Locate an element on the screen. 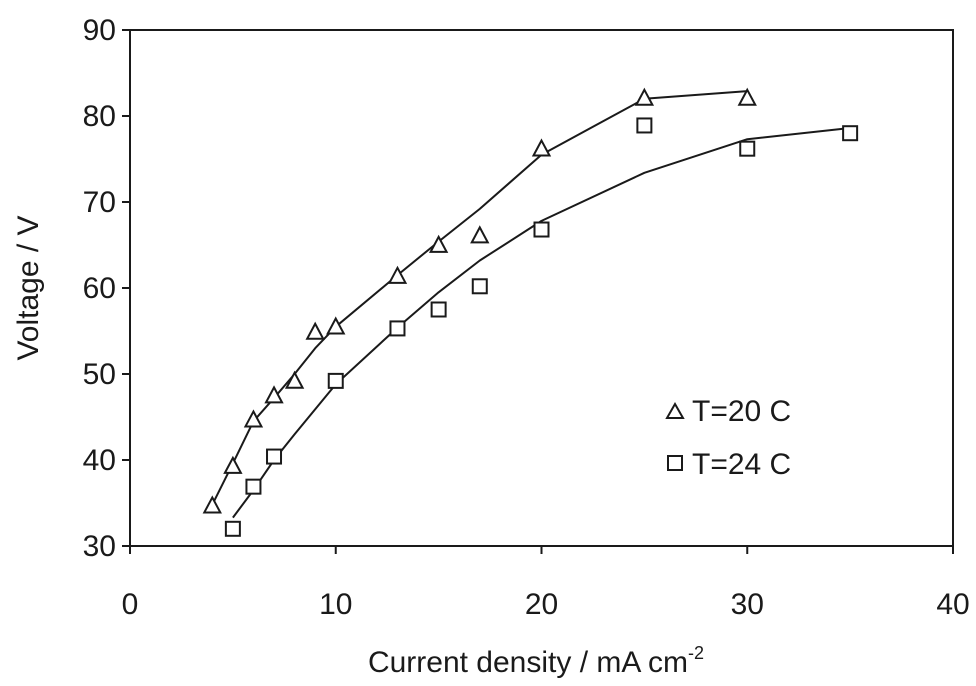 This screenshot has width=976, height=686. y-axis: 30 40 50 60 70 80 90 is located at coordinates (106, 288).